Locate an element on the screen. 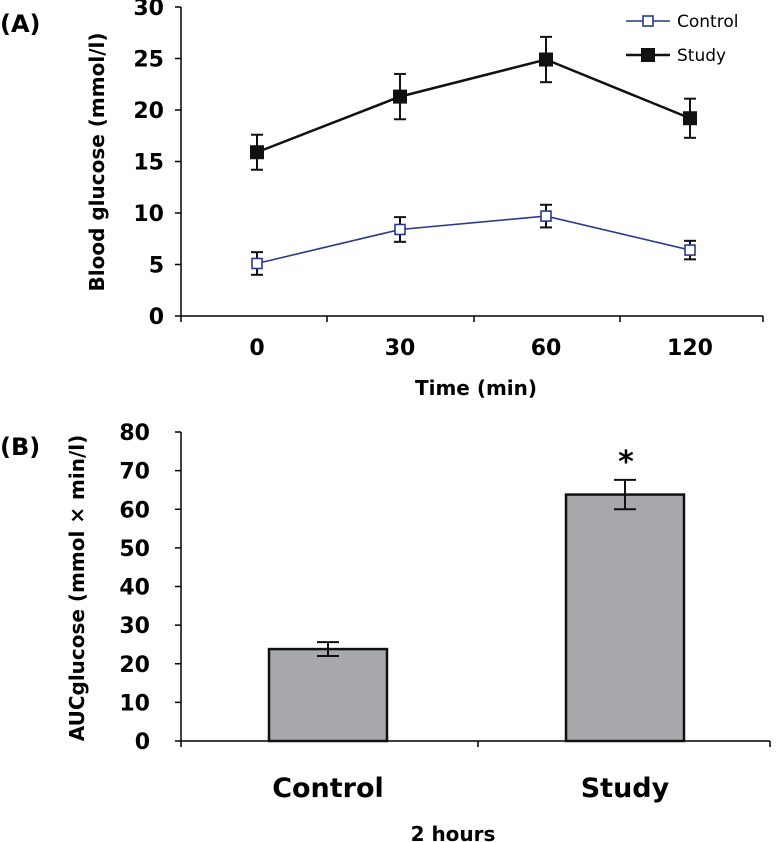  panel-b-y-tick-label: 10 is located at coordinates (134, 703).